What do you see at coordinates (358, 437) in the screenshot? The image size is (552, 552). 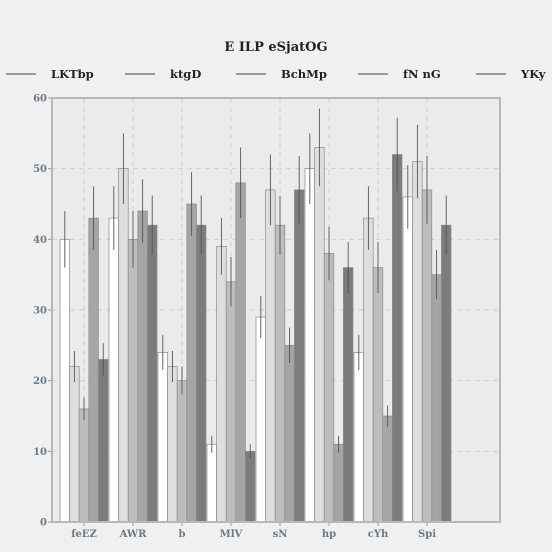 I see `bar-LKTbp-cYh` at bounding box center [358, 437].